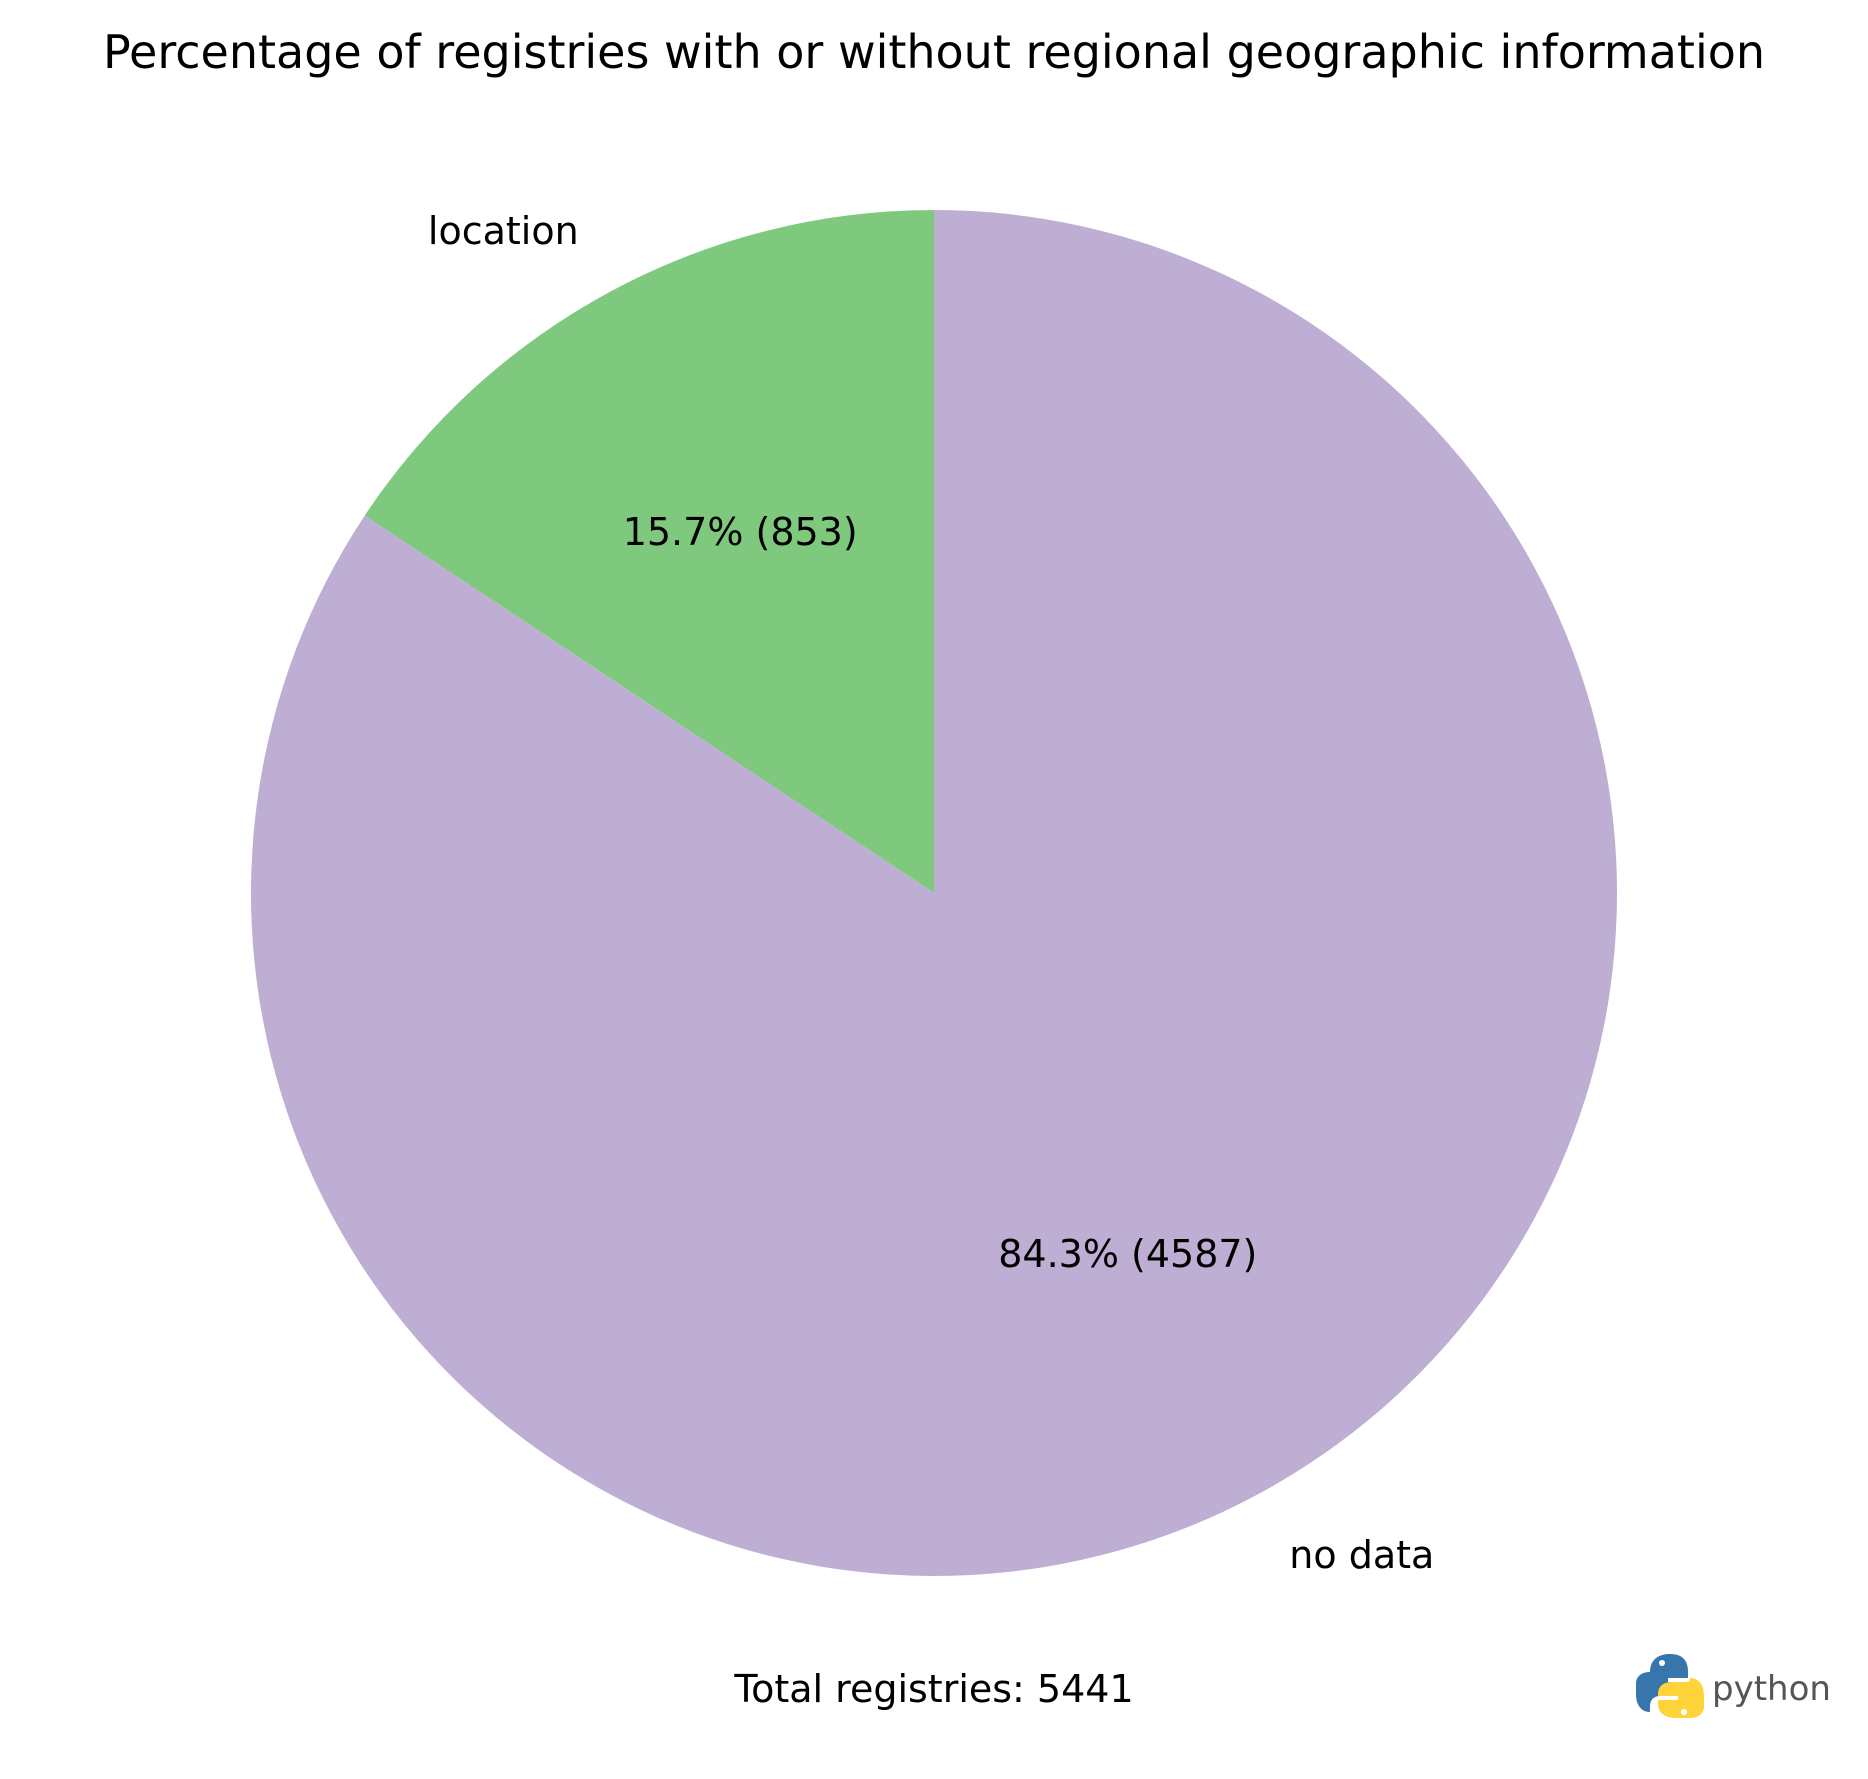 The width and height of the screenshot is (1868, 1779). I want to click on slice-category-label: location, so click(503, 231).